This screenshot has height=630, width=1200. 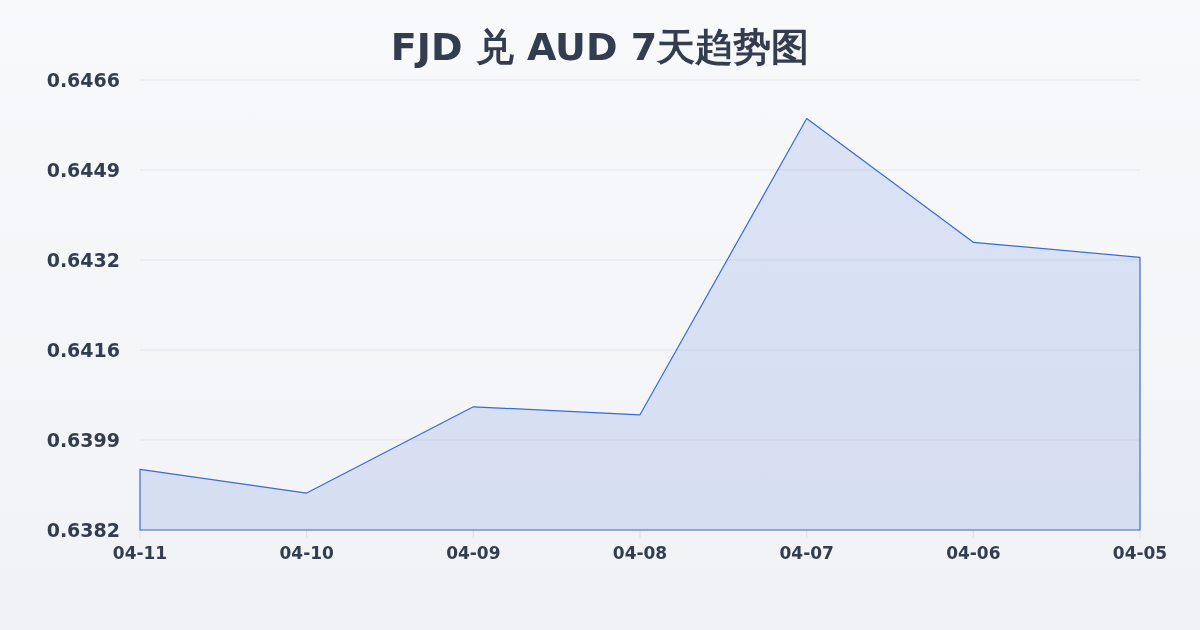 I want to click on x-tick-label: 04-06, so click(x=973, y=553).